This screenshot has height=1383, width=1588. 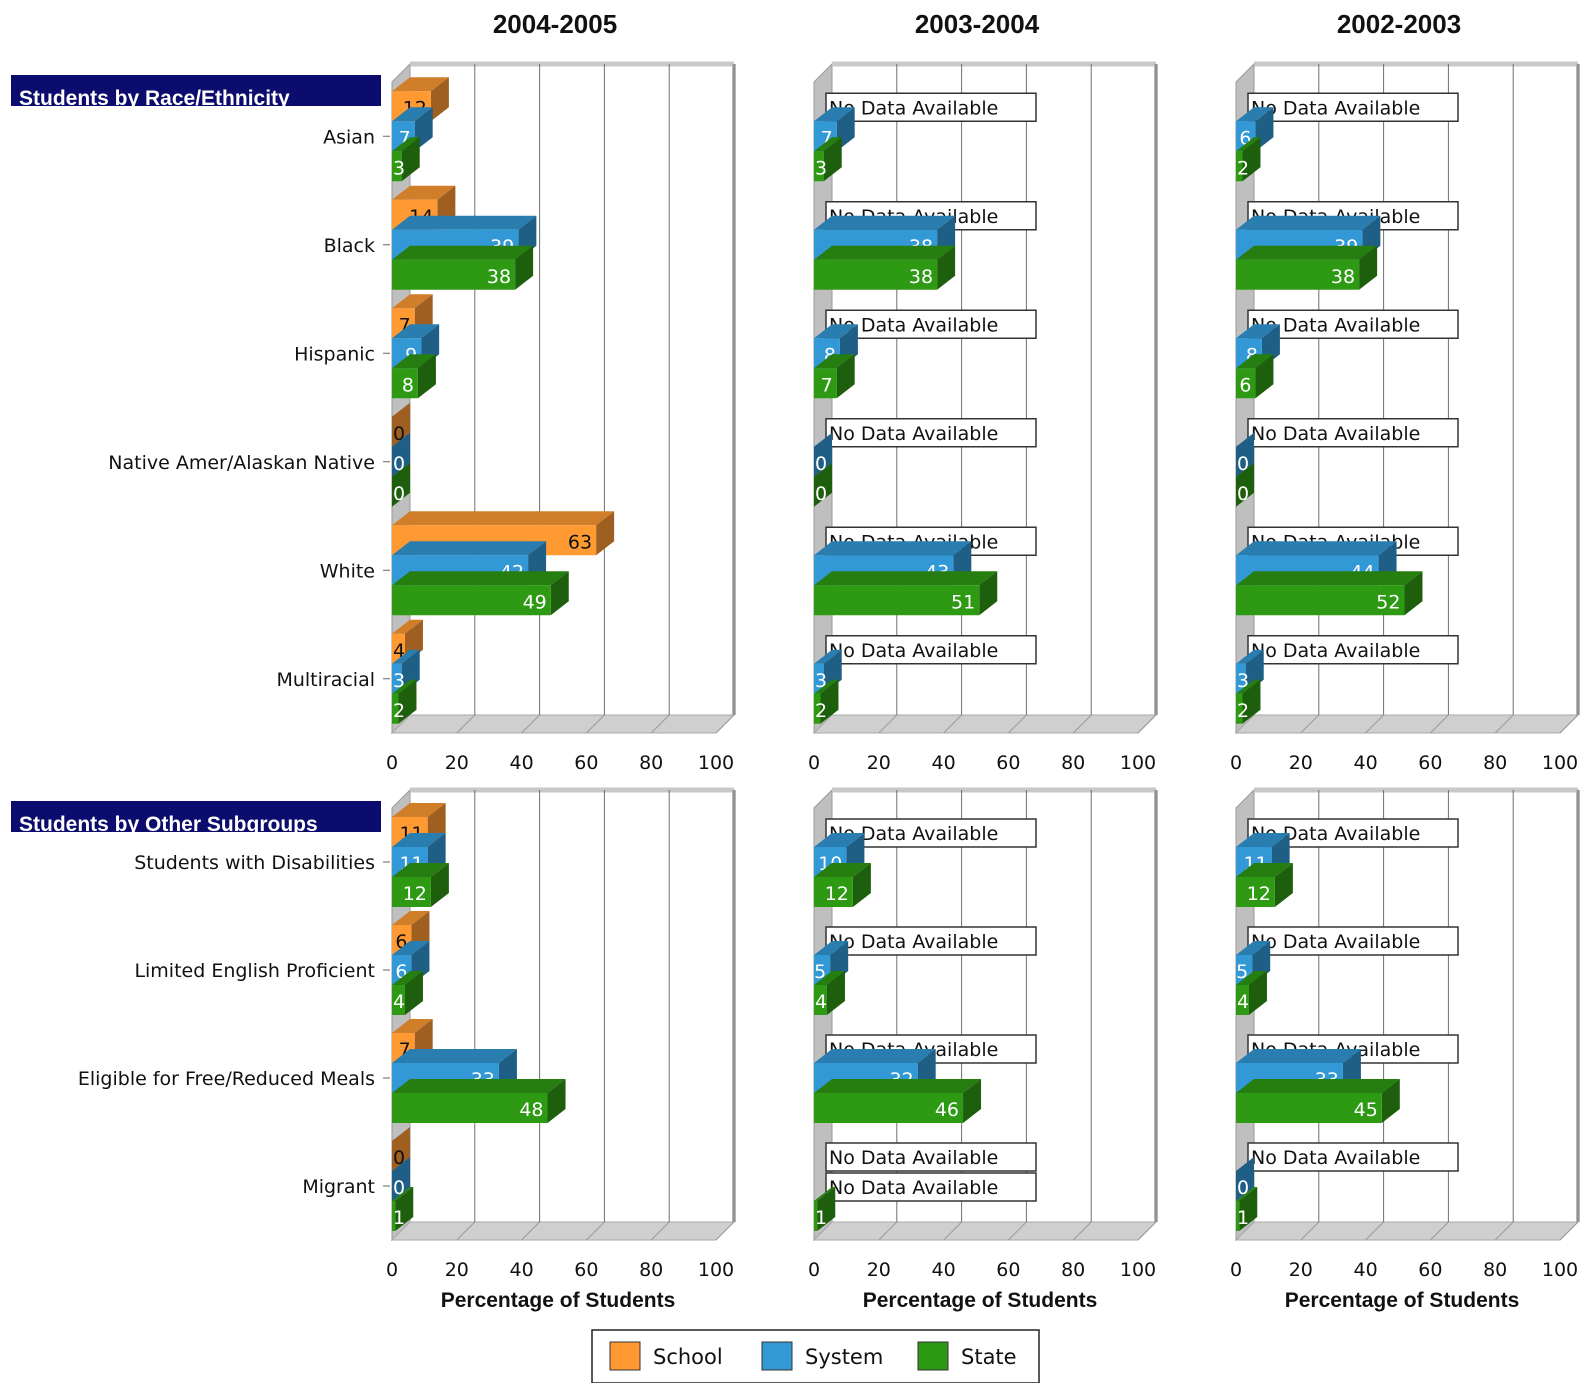 I want to click on bar-value-label: 3, so click(x=399, y=168).